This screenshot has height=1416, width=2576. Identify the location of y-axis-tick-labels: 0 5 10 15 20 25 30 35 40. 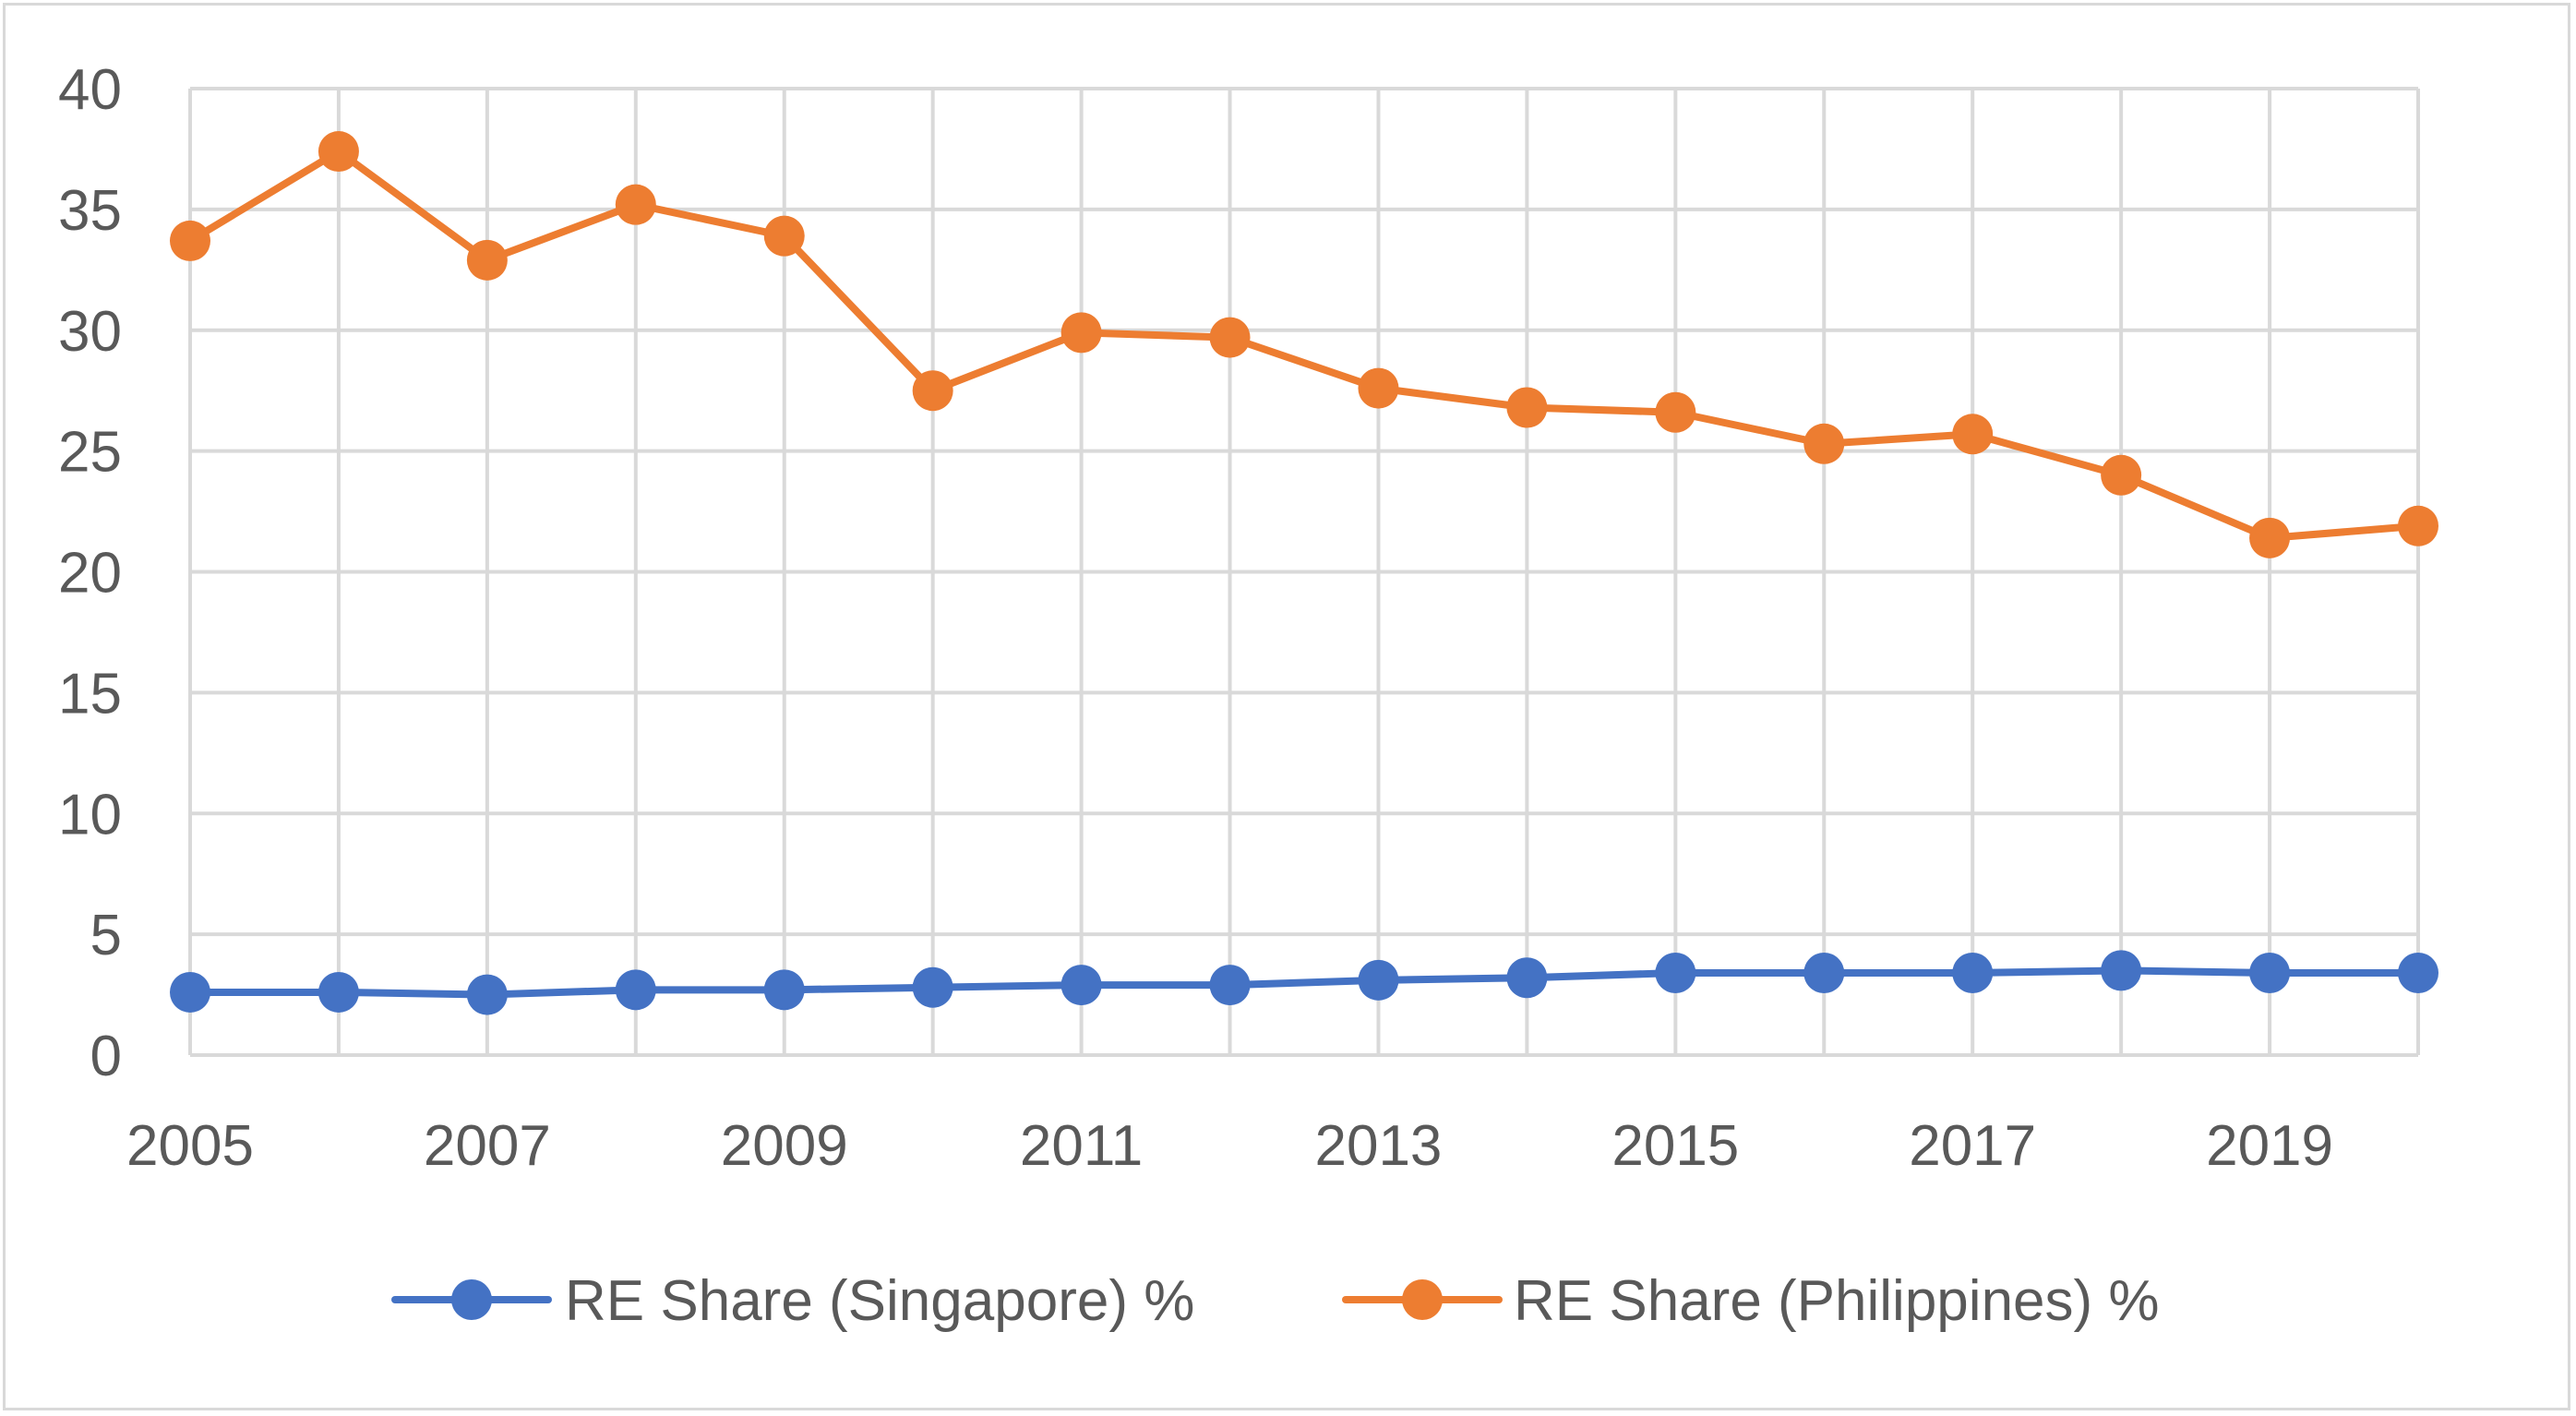
(90, 573).